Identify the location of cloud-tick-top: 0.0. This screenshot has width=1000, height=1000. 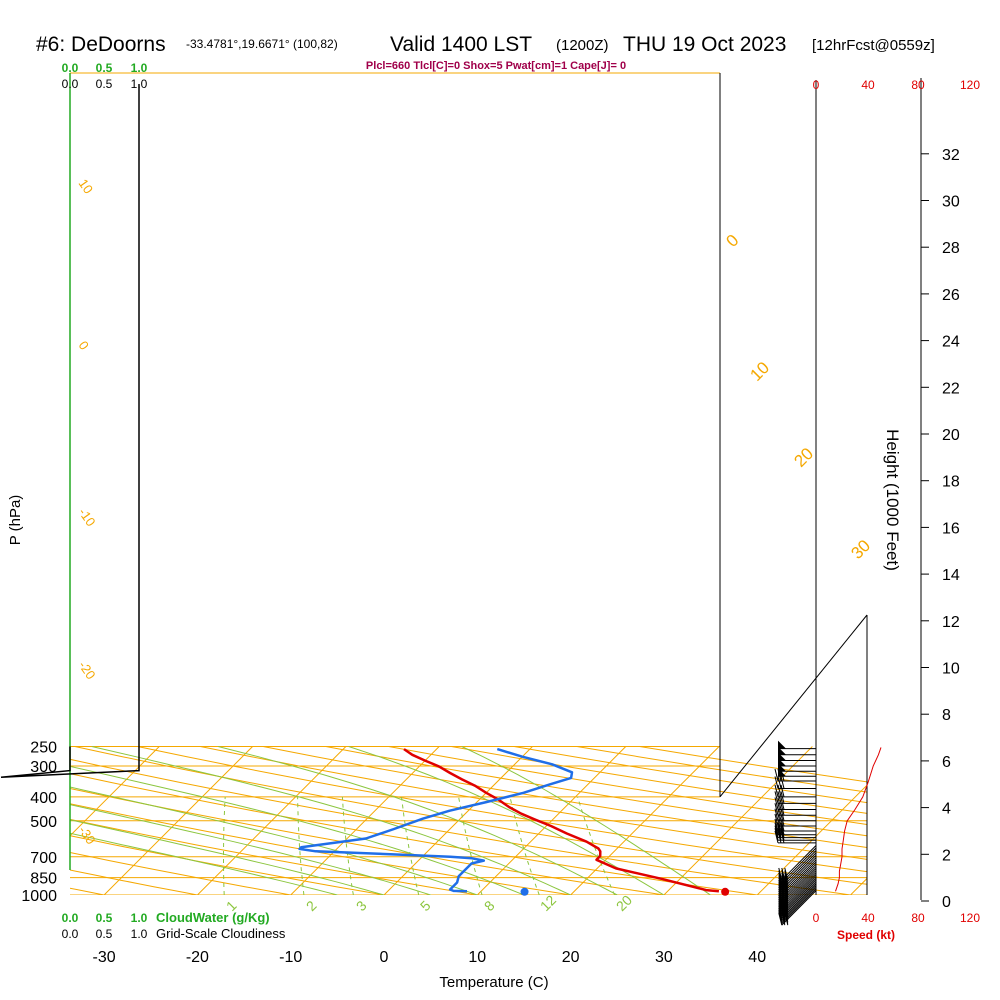
(70, 68).